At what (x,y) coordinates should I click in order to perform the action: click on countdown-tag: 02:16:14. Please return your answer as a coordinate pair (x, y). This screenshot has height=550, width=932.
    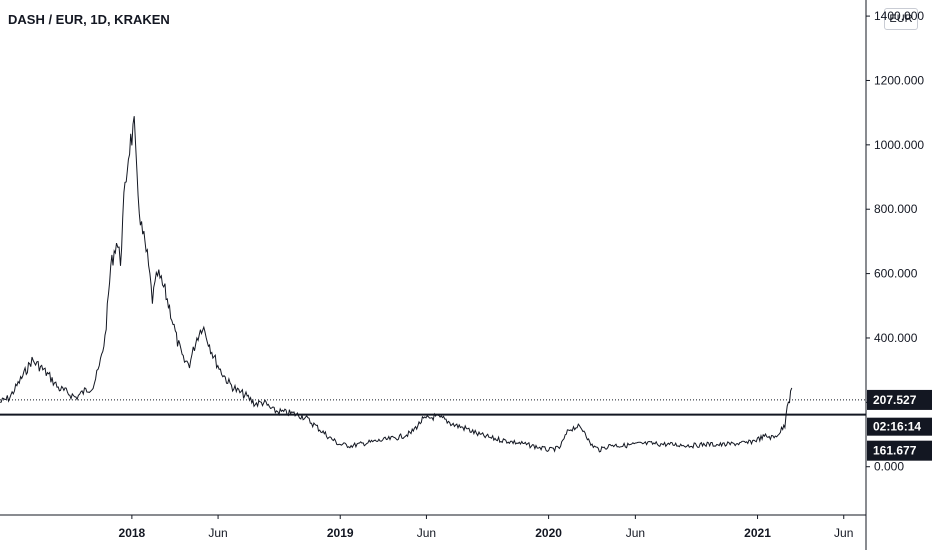
    Looking at the image, I should click on (897, 427).